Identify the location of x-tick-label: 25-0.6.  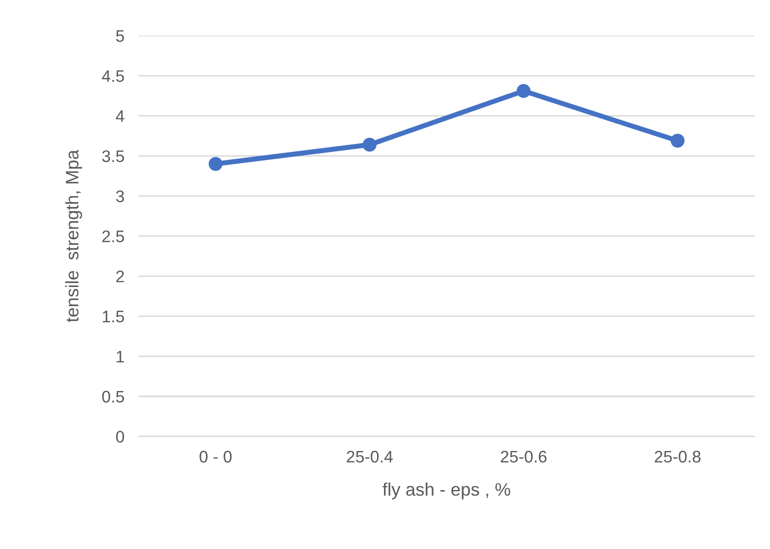
(523, 456).